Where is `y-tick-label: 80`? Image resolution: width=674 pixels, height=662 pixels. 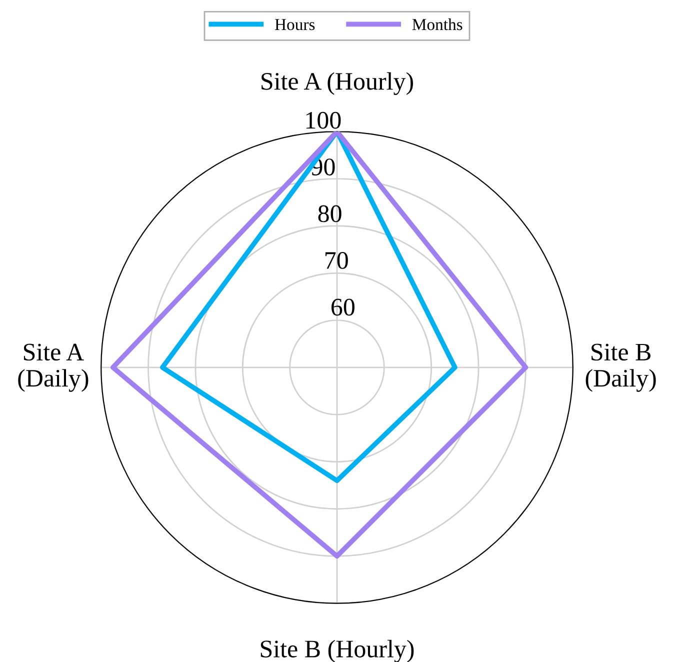
y-tick-label: 80 is located at coordinates (330, 213).